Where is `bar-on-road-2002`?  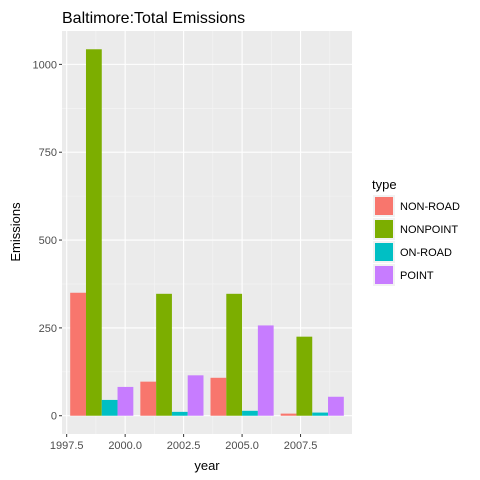 bar-on-road-2002 is located at coordinates (179, 413).